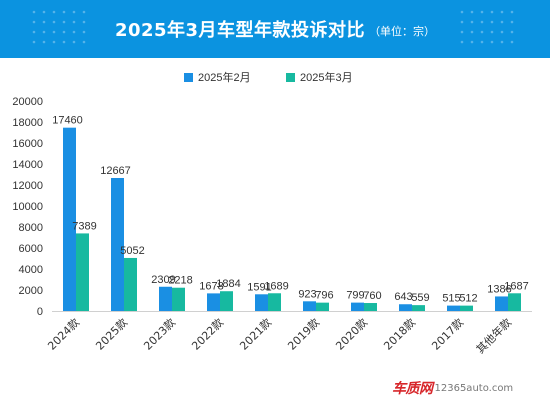  I want to click on chart-title: 2025年3月车型年款投诉对比 （单位：宗）, so click(275, 29).